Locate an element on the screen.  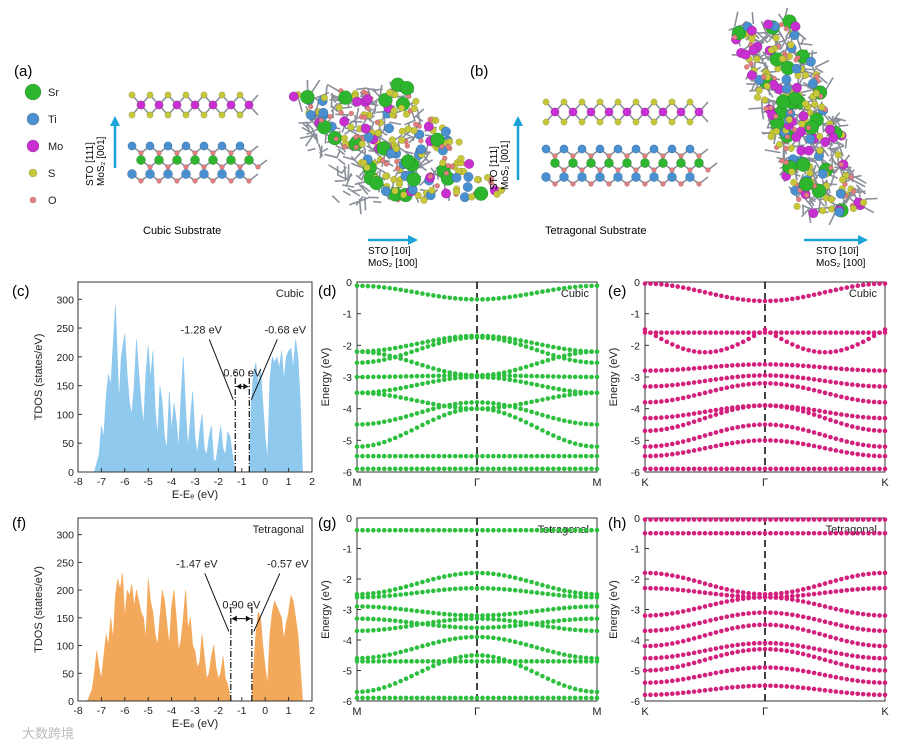
y-tick-label: 0 is located at coordinates (71, 473).